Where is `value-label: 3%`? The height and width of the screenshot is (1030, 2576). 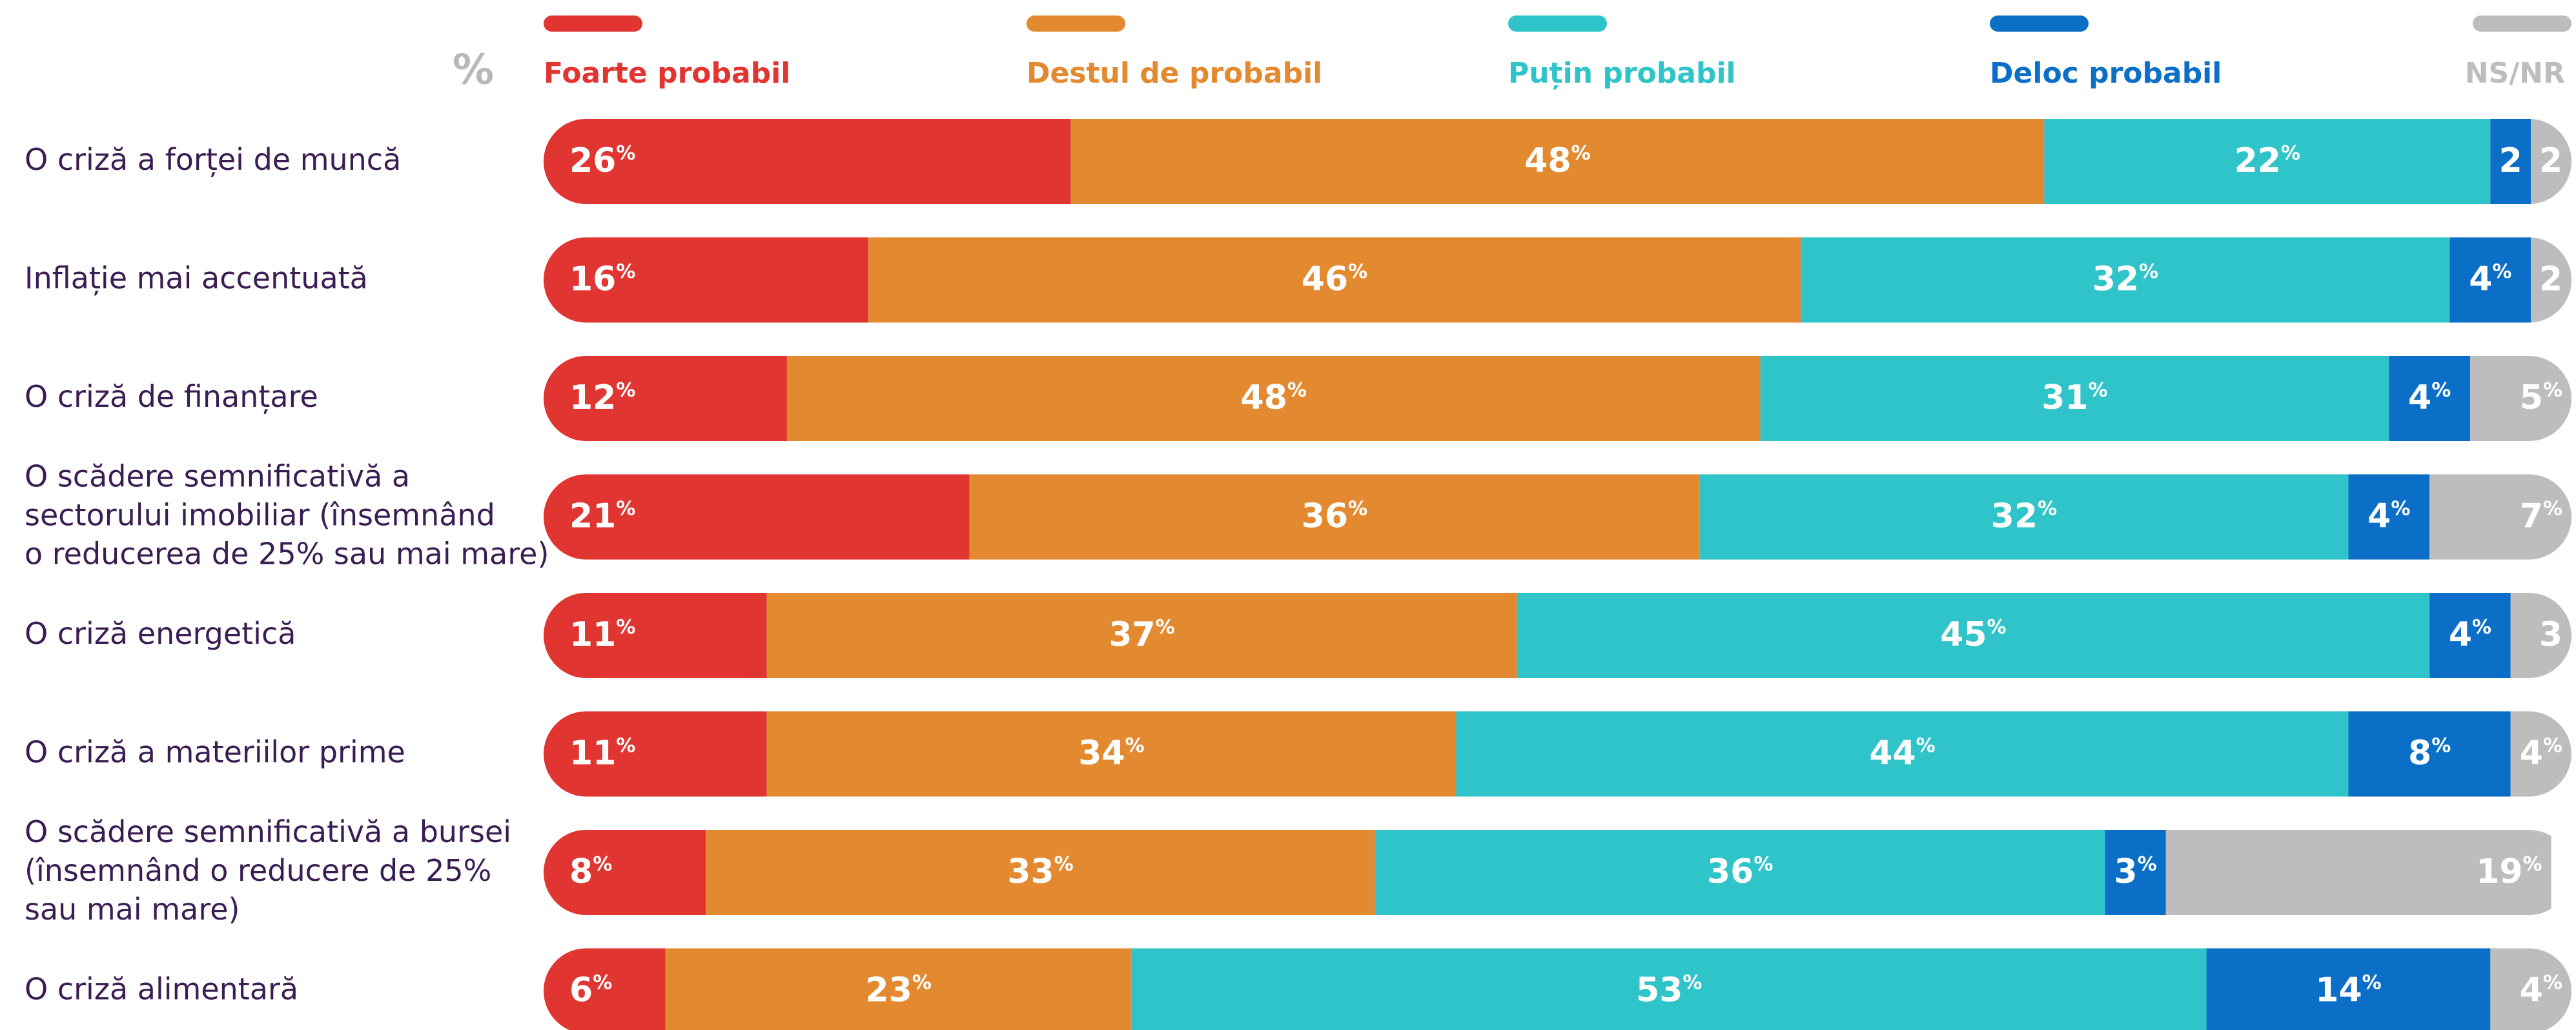 value-label: 3% is located at coordinates (2136, 871).